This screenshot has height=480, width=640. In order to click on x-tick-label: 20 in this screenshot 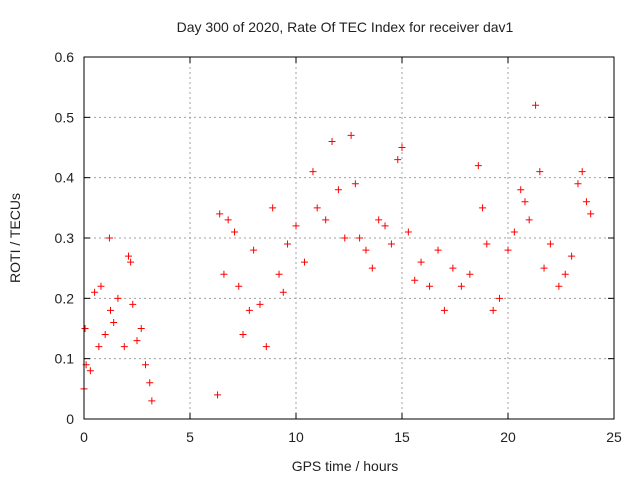, I will do `click(508, 437)`.